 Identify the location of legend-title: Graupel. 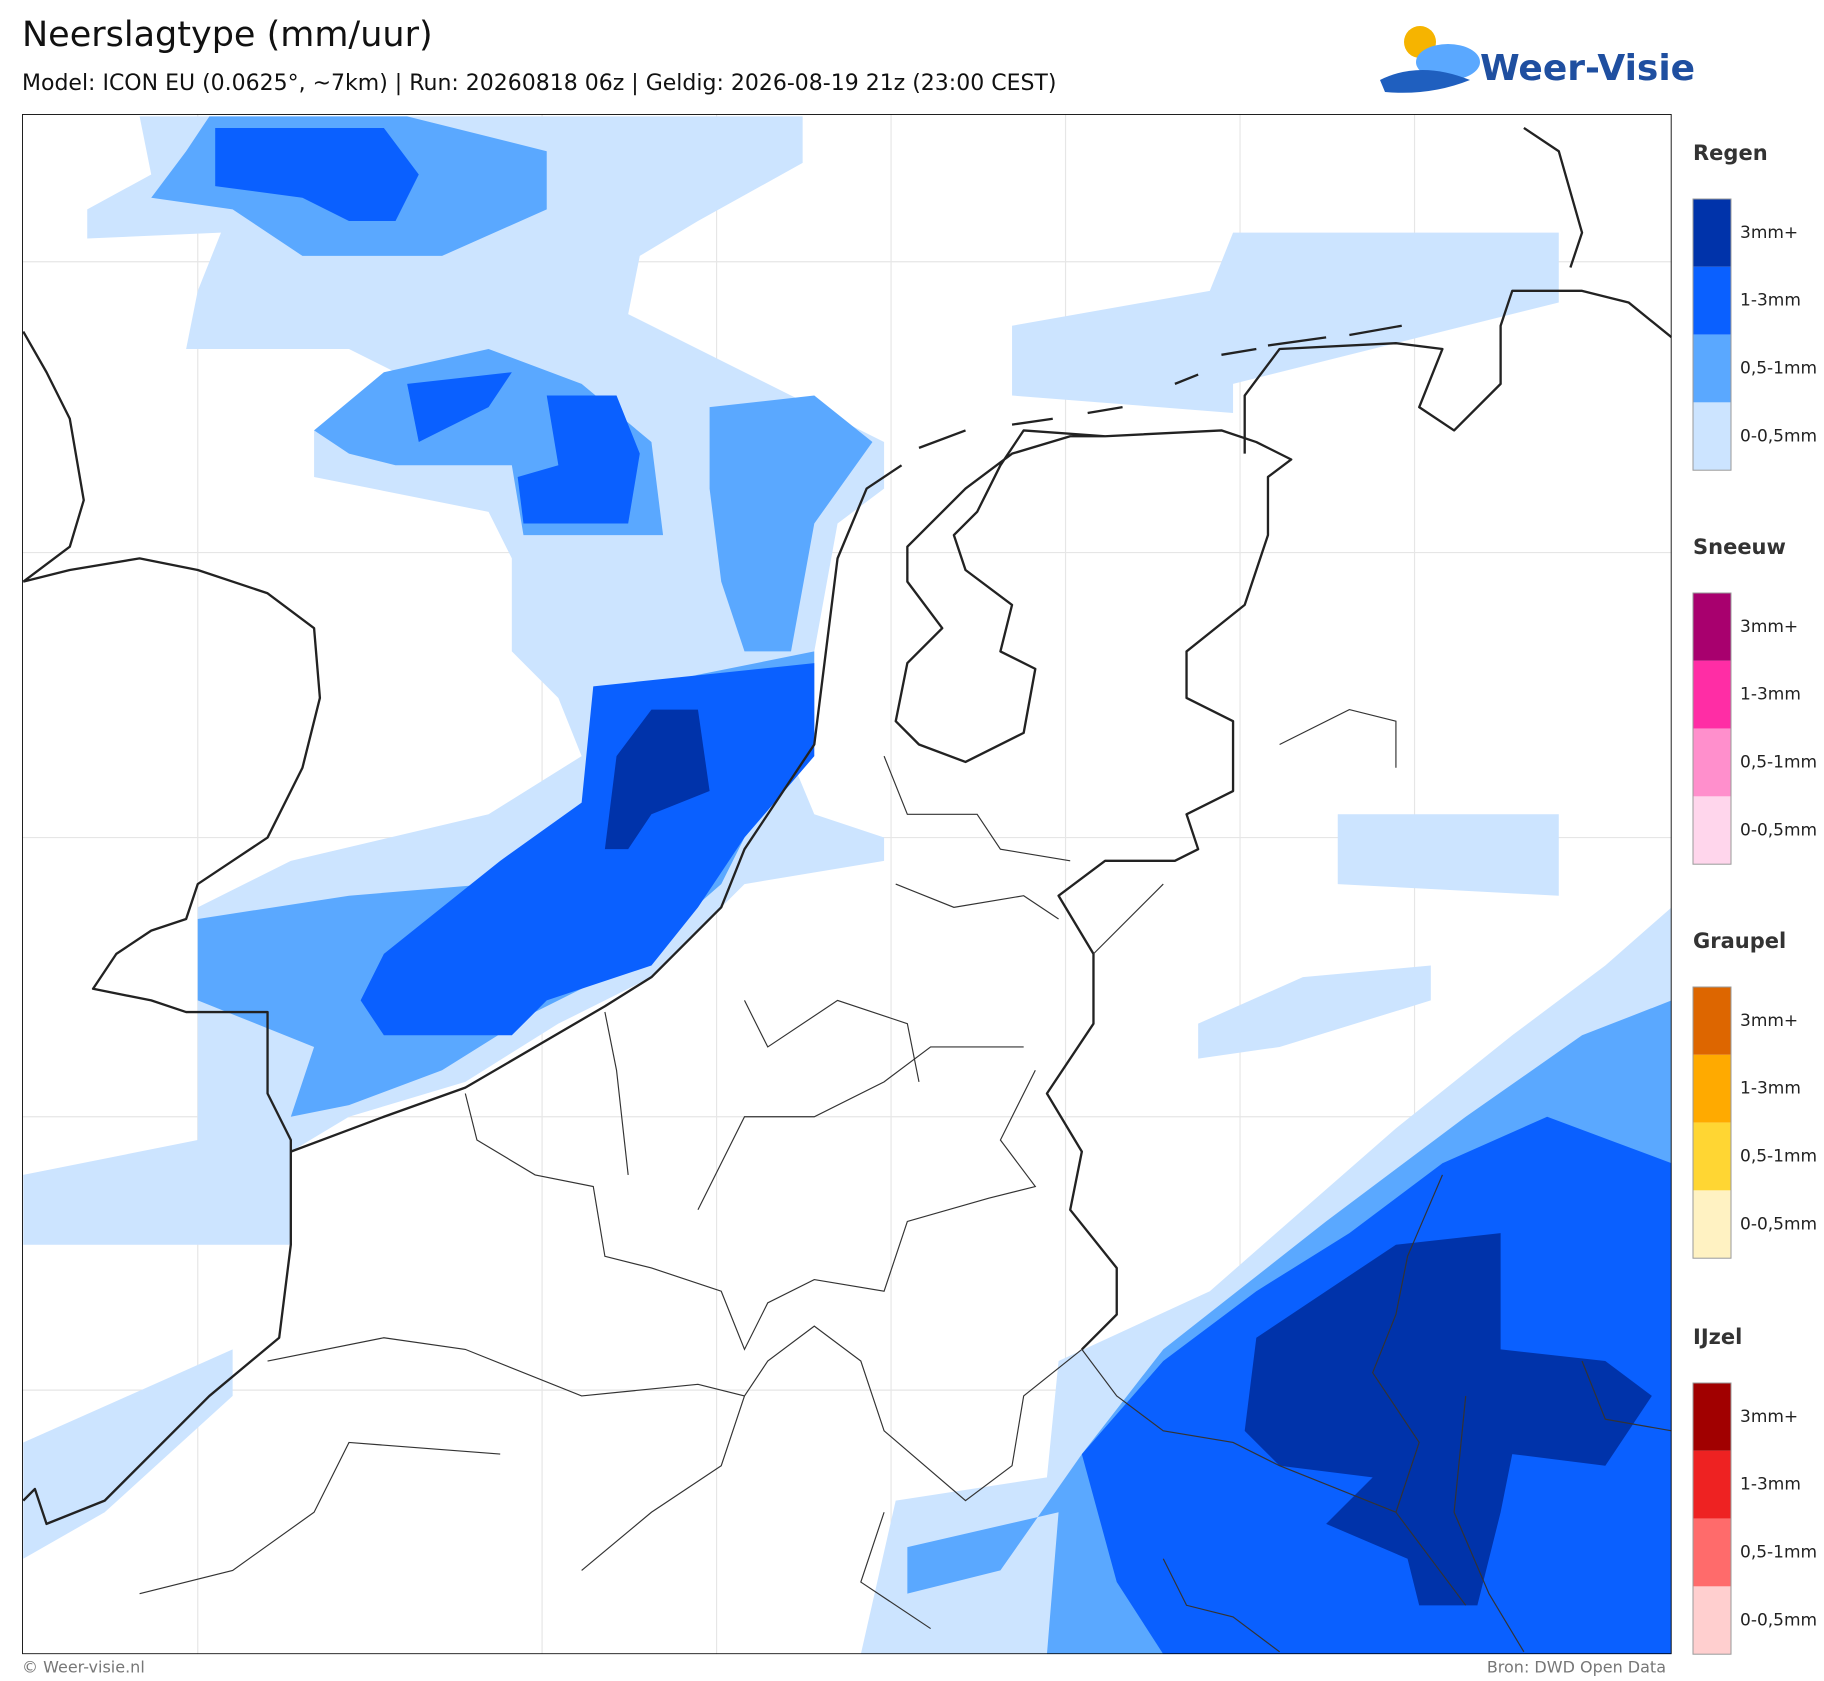
(1739, 941).